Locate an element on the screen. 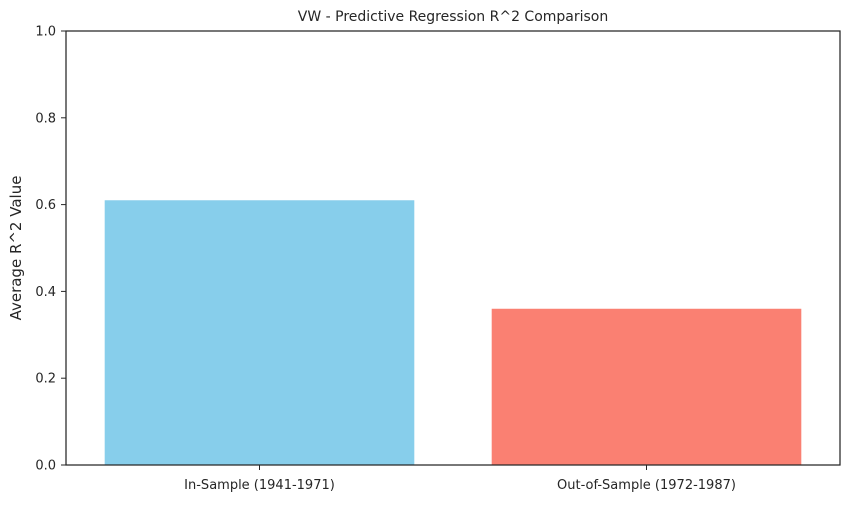  y-tick-label: 0.0 is located at coordinates (45, 466).